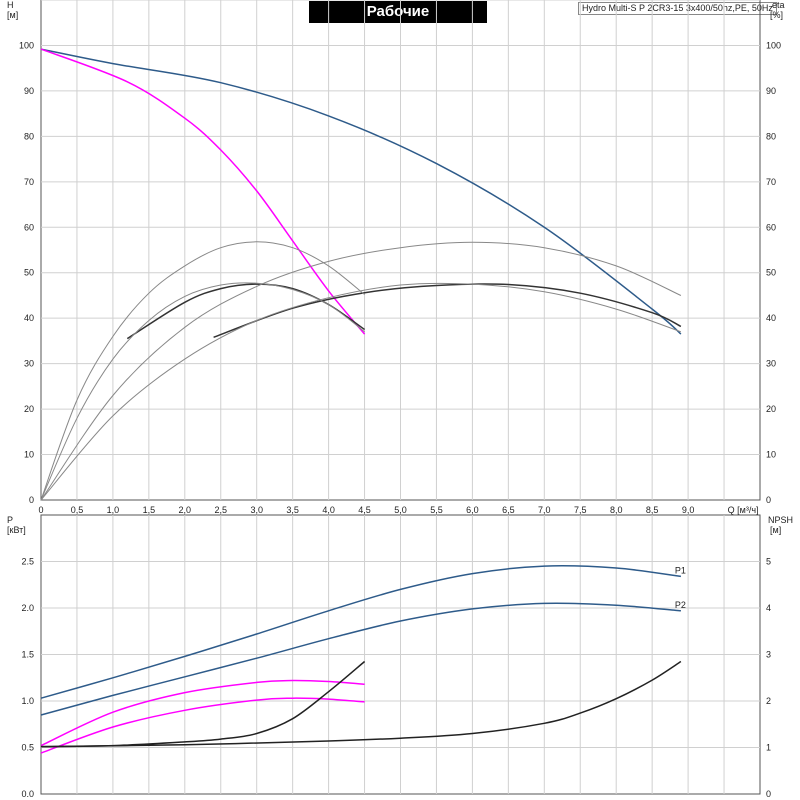 This screenshot has width=800, height=800. I want to click on x-tick-label: 8,0, so click(616, 510).